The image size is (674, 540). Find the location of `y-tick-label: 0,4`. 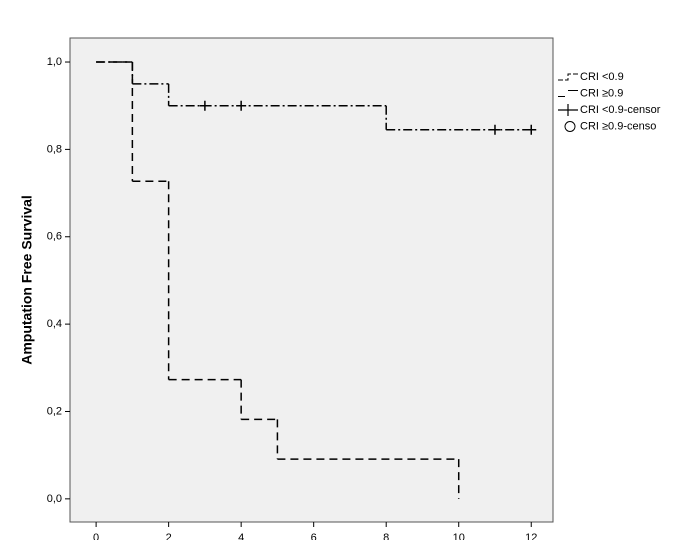

y-tick-label: 0,4 is located at coordinates (54, 324).